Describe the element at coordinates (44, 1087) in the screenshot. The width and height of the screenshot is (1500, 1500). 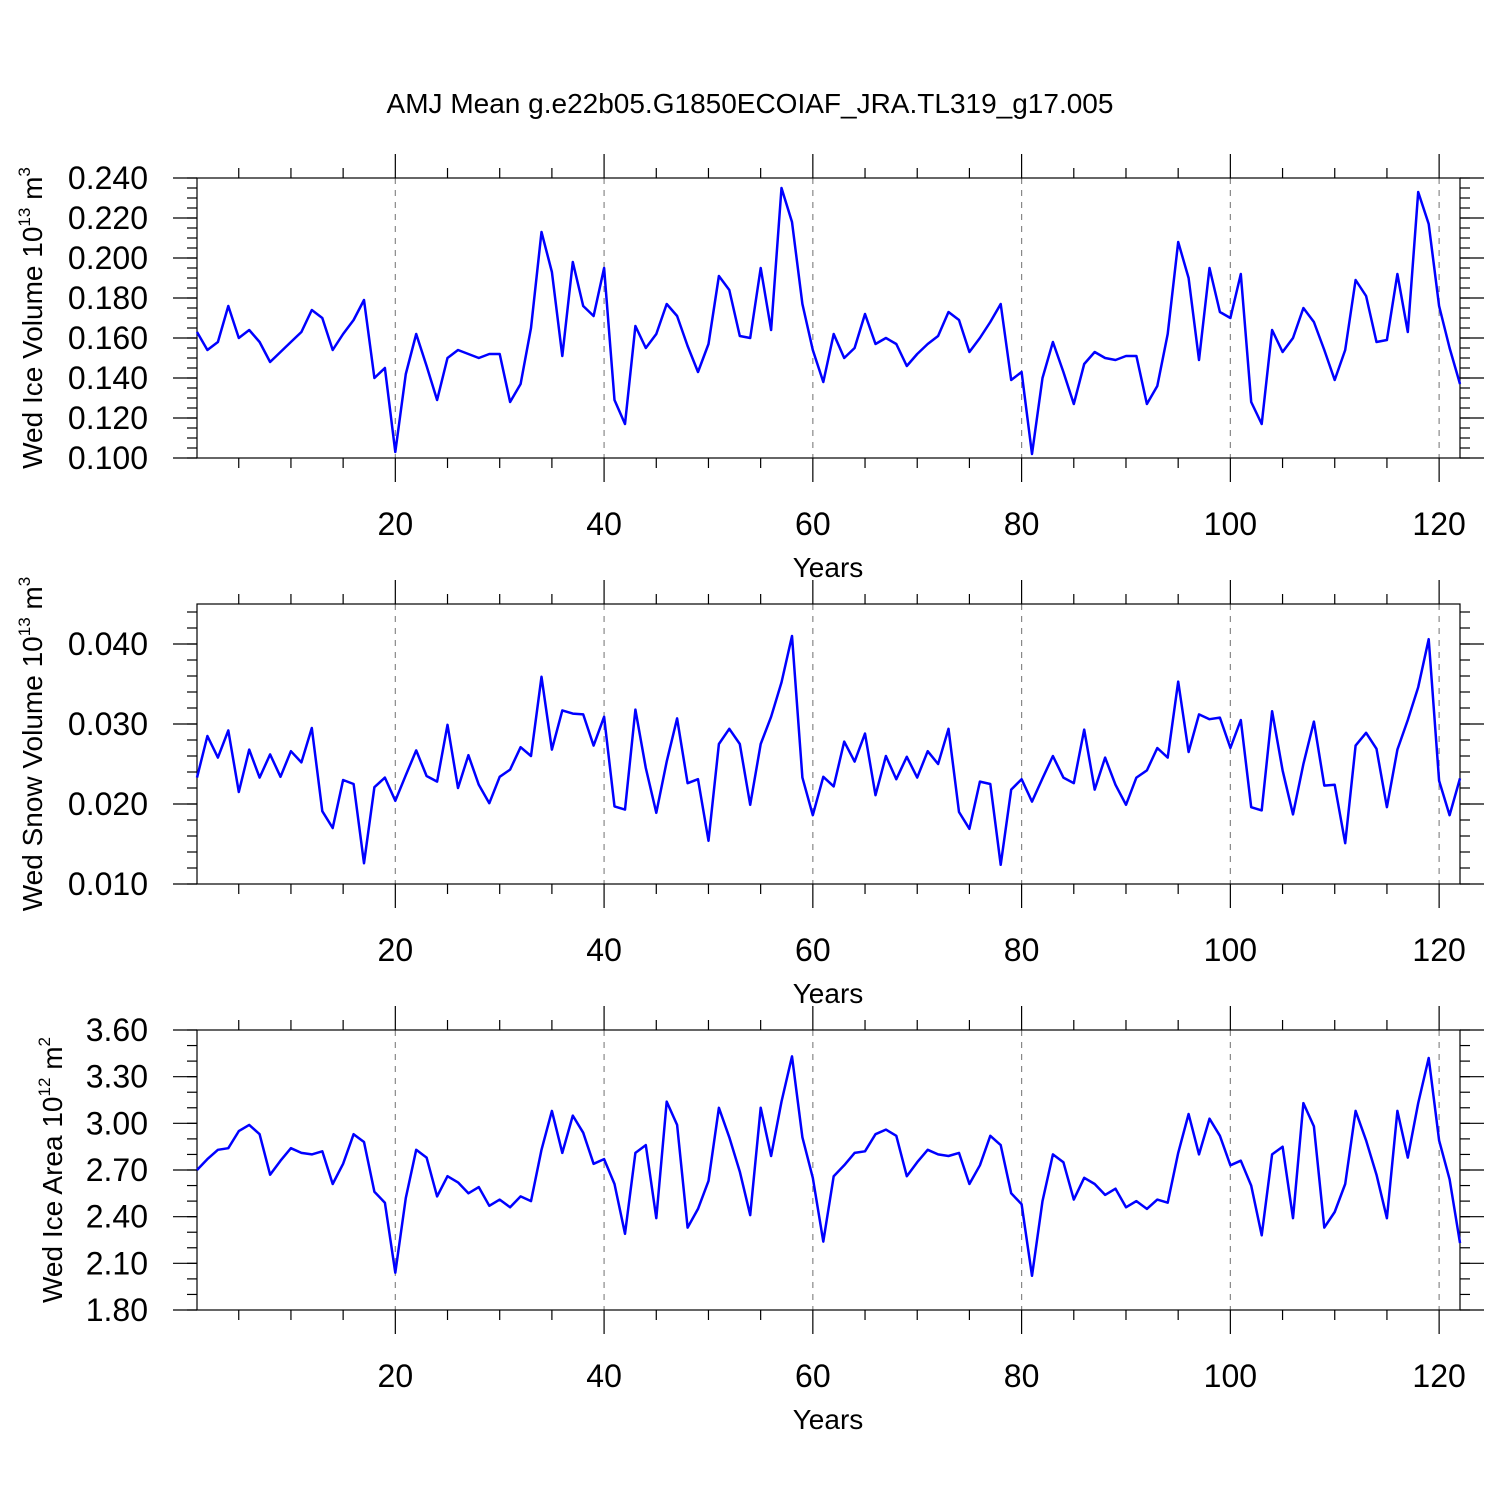
I see `y-axis-title-exponent: 12` at that location.